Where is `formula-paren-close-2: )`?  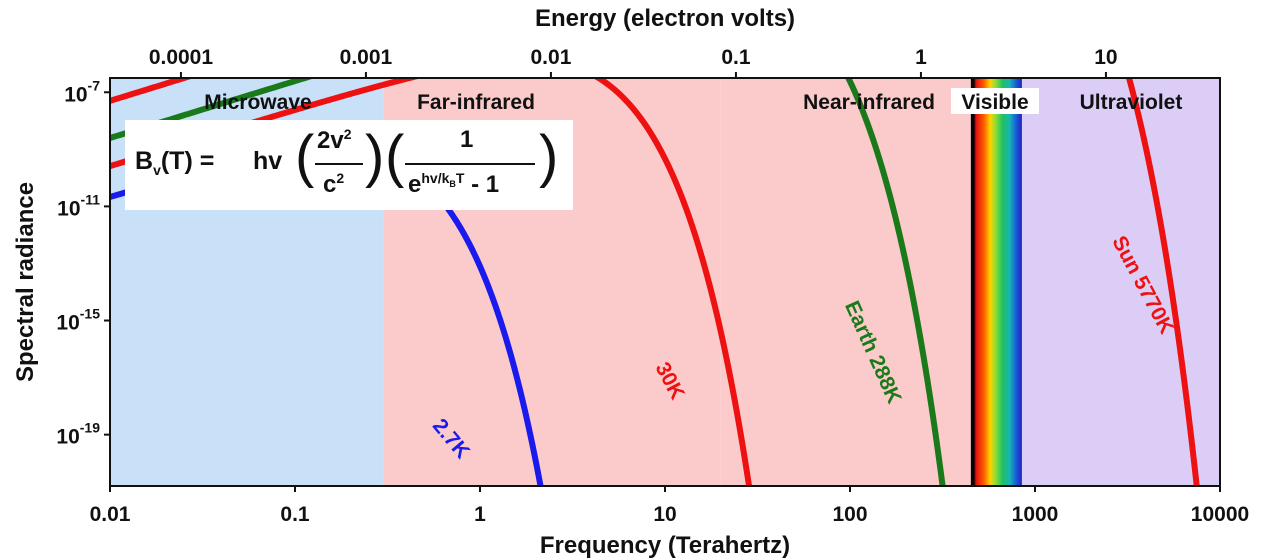
formula-paren-close-2: ) is located at coordinates (549, 156).